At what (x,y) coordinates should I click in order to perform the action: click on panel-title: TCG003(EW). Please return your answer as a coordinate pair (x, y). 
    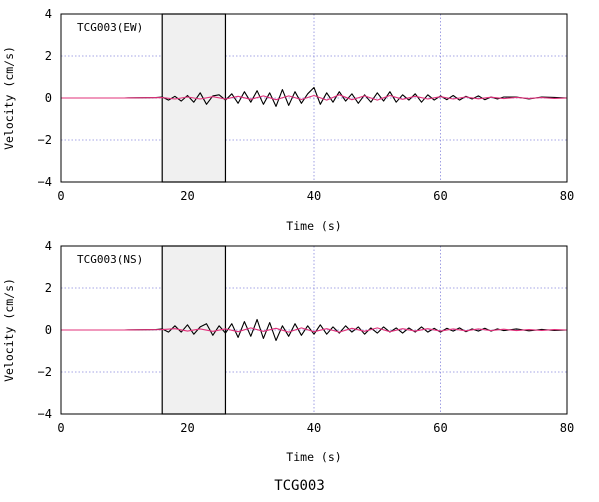
    Looking at the image, I should click on (110, 27).